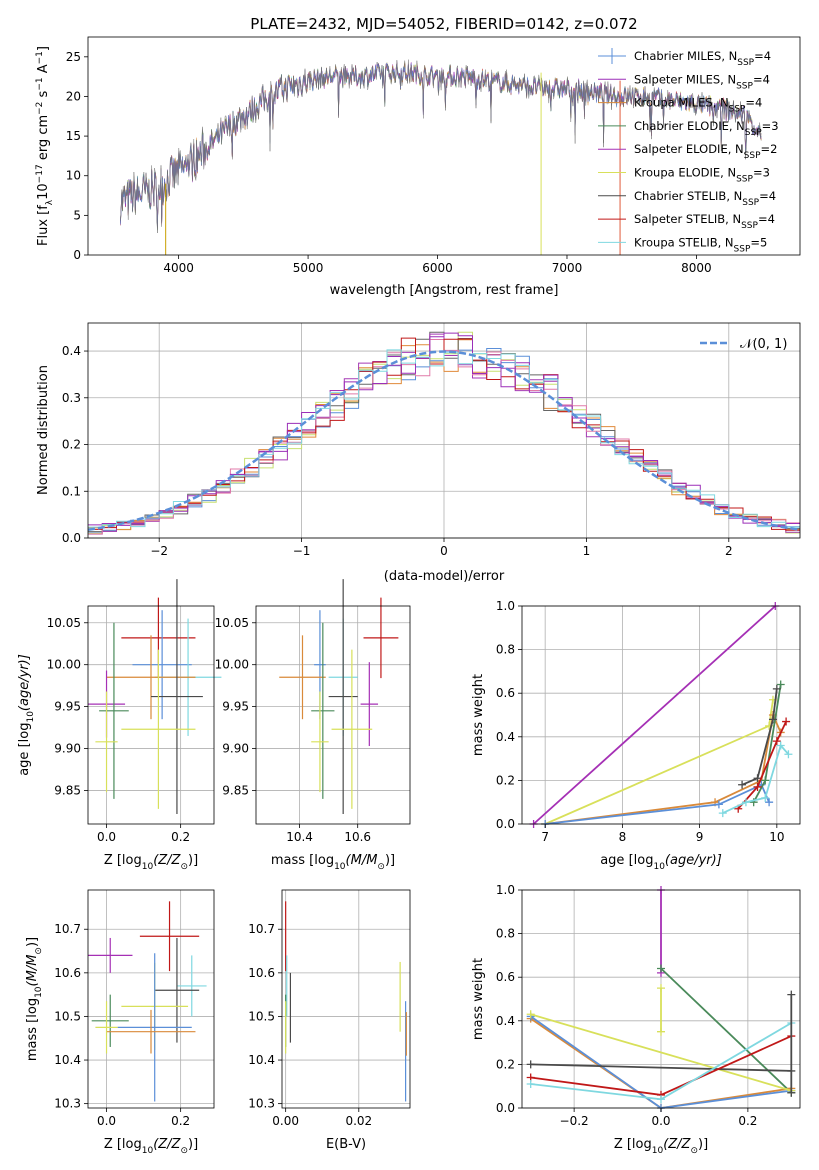 The image size is (819, 1170). I want to click on spectrum-lines, so click(441, 157).